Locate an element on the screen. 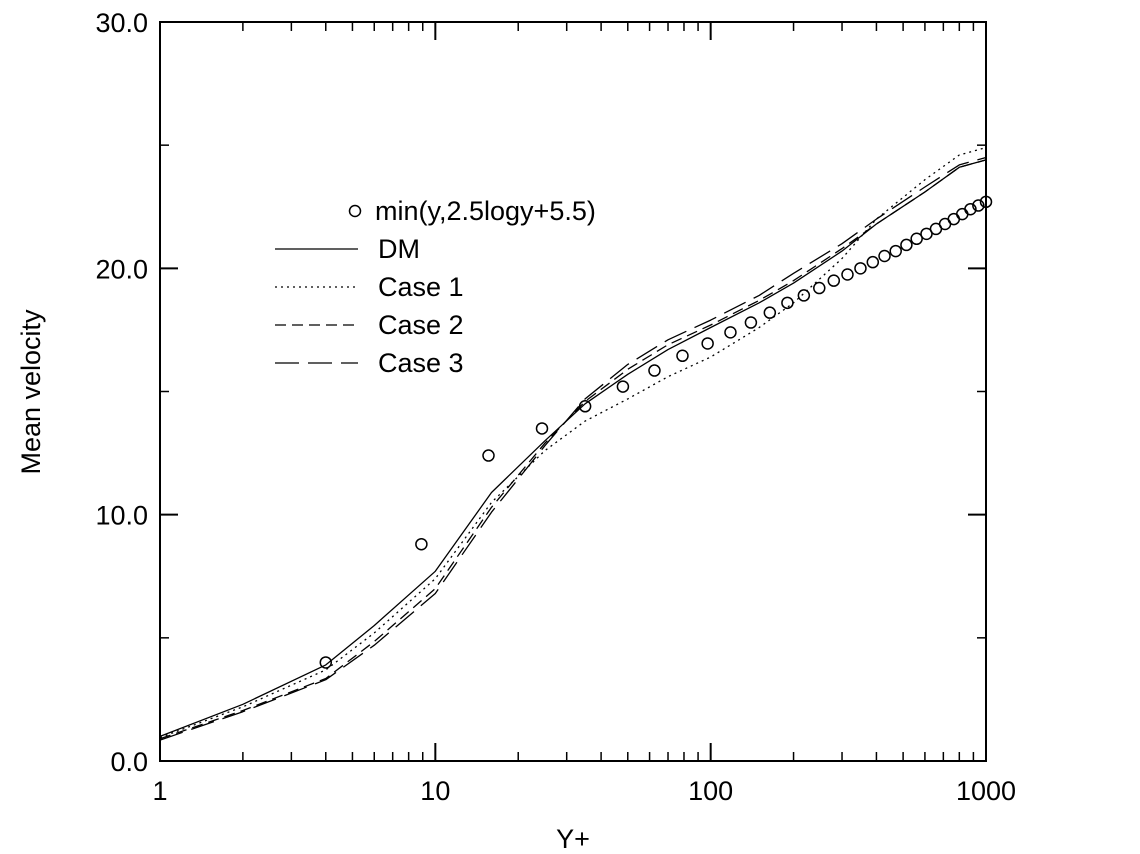  x-tick-label: 10 is located at coordinates (435, 791).